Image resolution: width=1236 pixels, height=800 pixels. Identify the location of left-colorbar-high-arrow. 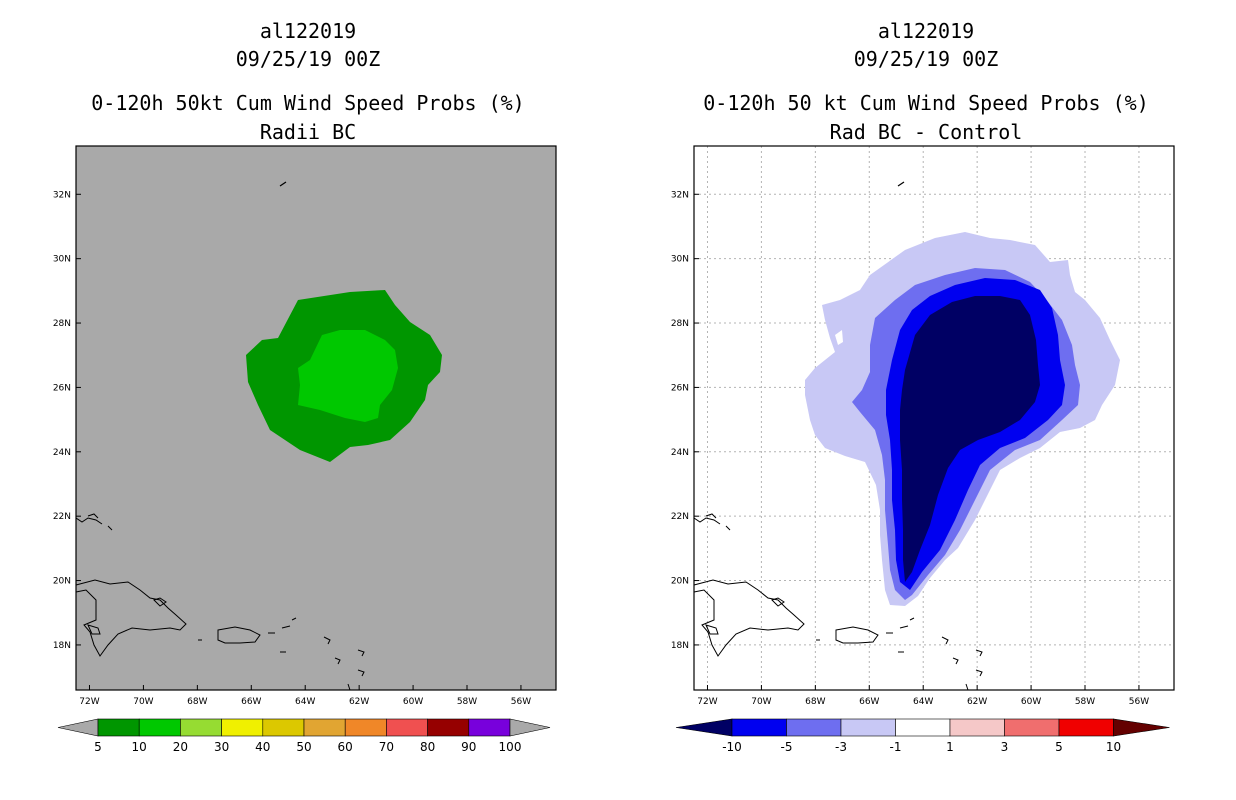
(530, 727).